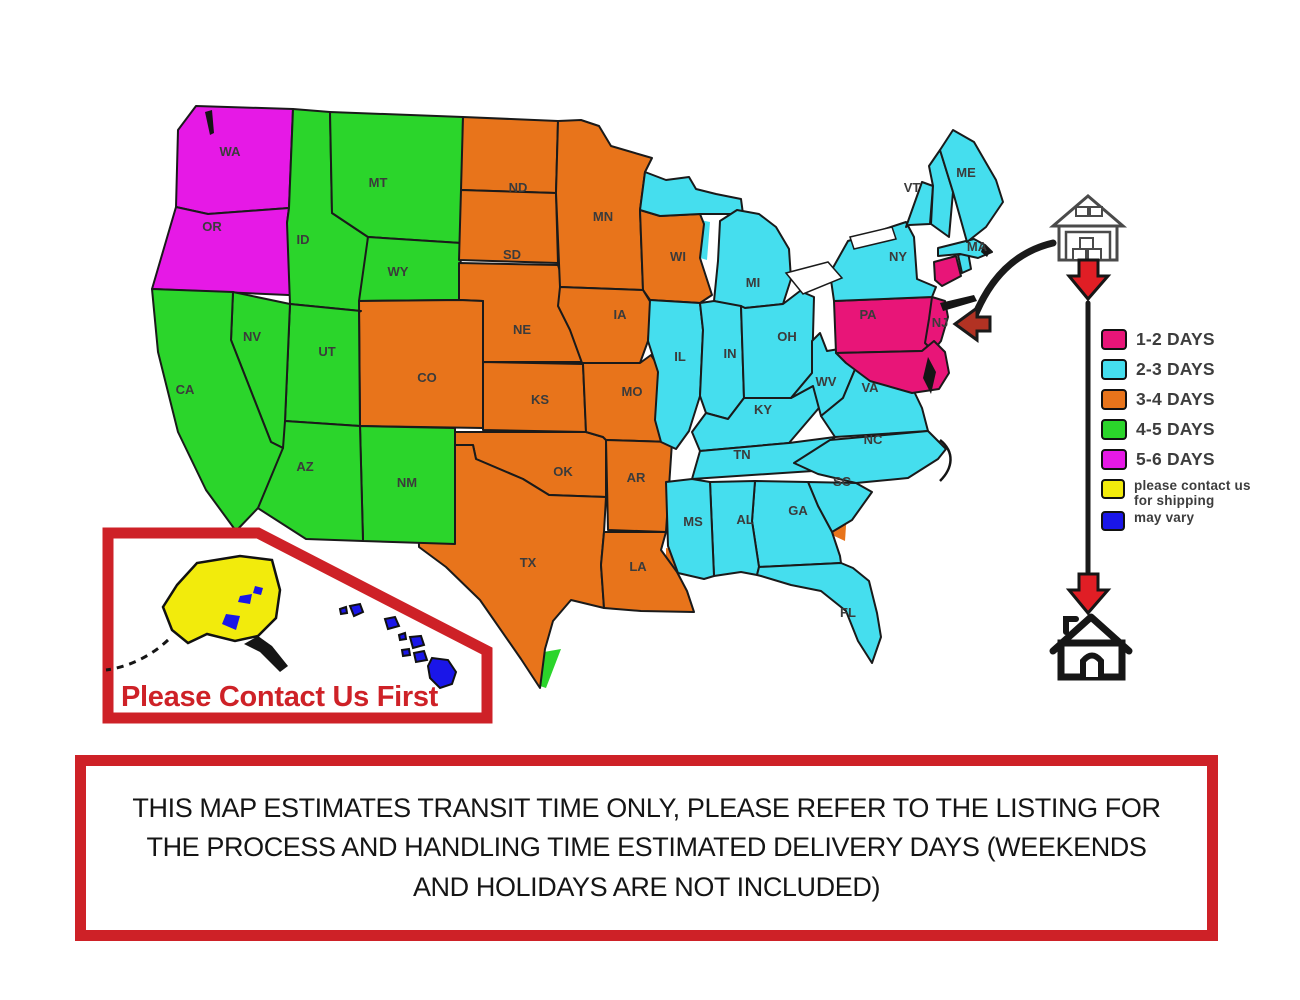 The height and width of the screenshot is (1000, 1300). I want to click on state-label-OH: OH, so click(787, 336).